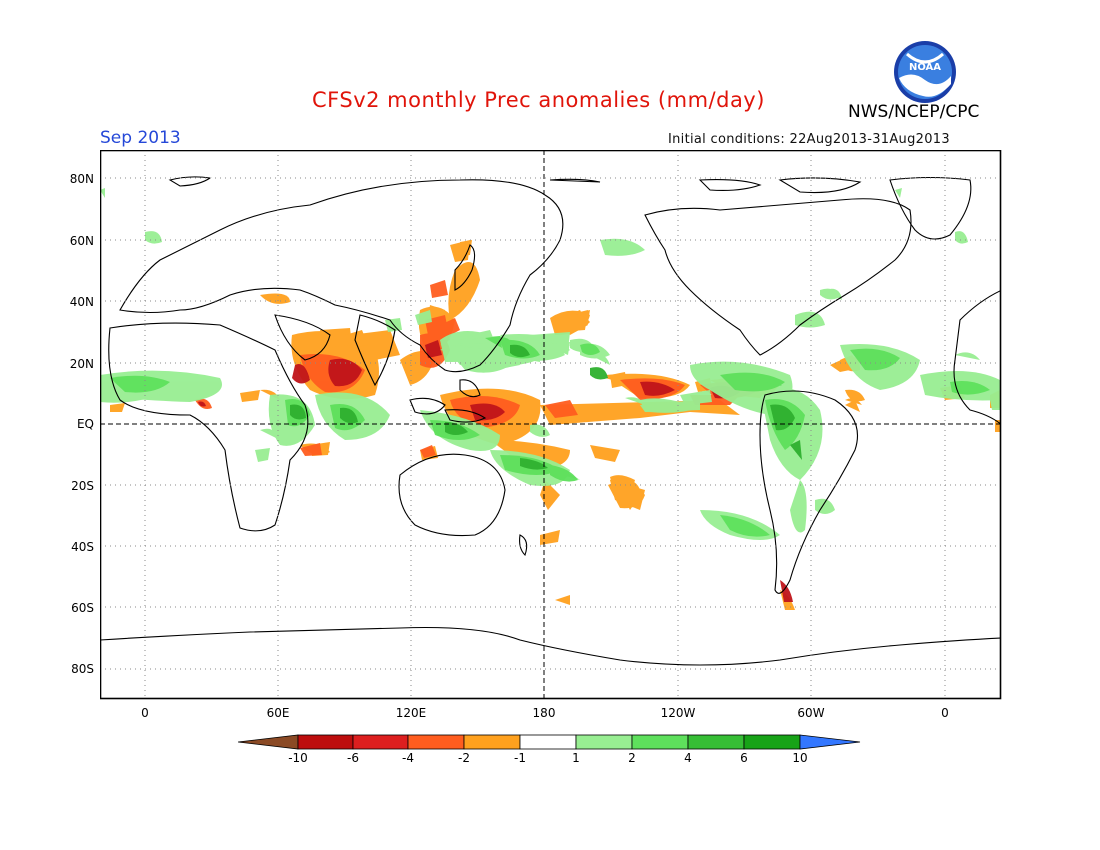 The image size is (1100, 850). What do you see at coordinates (298, 758) in the screenshot?
I see `colorbar-tick-minus10: -10` at bounding box center [298, 758].